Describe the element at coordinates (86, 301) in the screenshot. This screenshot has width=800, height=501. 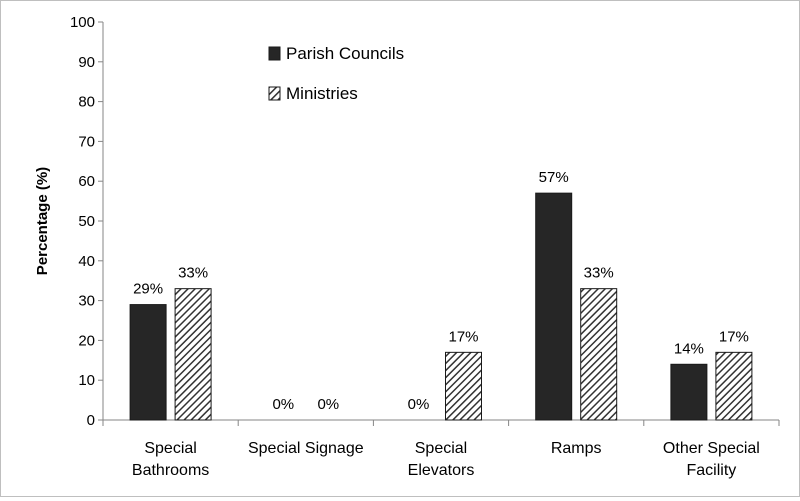
I see `y-tick-label: 30` at that location.